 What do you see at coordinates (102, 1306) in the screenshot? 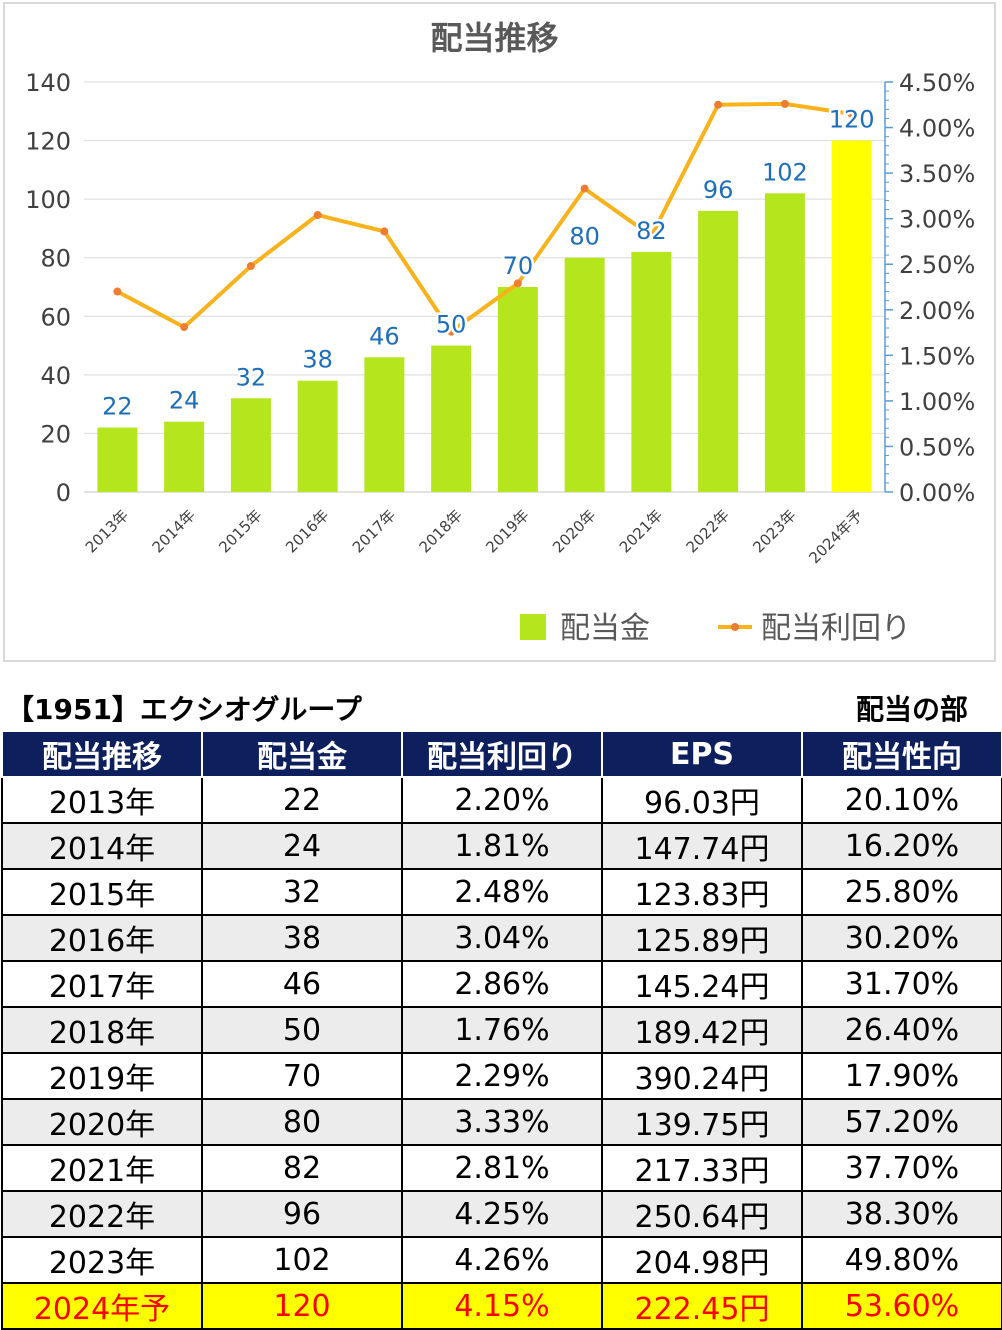
I see `table-cell: 2024年予` at bounding box center [102, 1306].